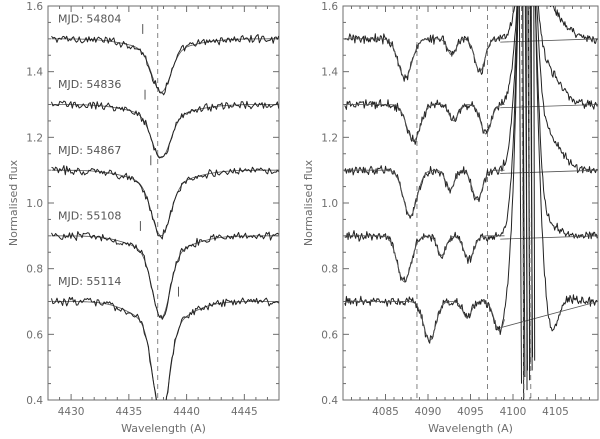 The width and height of the screenshot is (600, 439). I want to click on series-label: MJD: 55114, so click(89, 281).